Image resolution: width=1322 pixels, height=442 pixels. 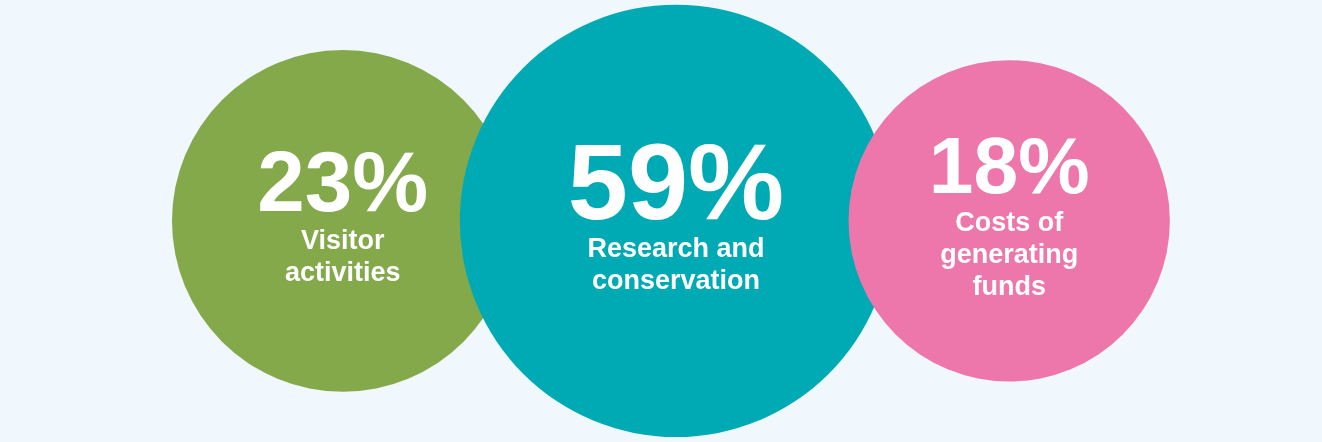 What do you see at coordinates (1009, 164) in the screenshot?
I see `data-label: 18%` at bounding box center [1009, 164].